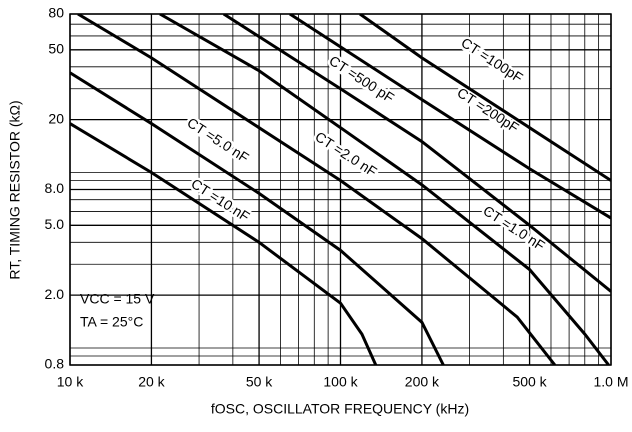  What do you see at coordinates (56, 118) in the screenshot?
I see `y-tick-label: 20` at bounding box center [56, 118].